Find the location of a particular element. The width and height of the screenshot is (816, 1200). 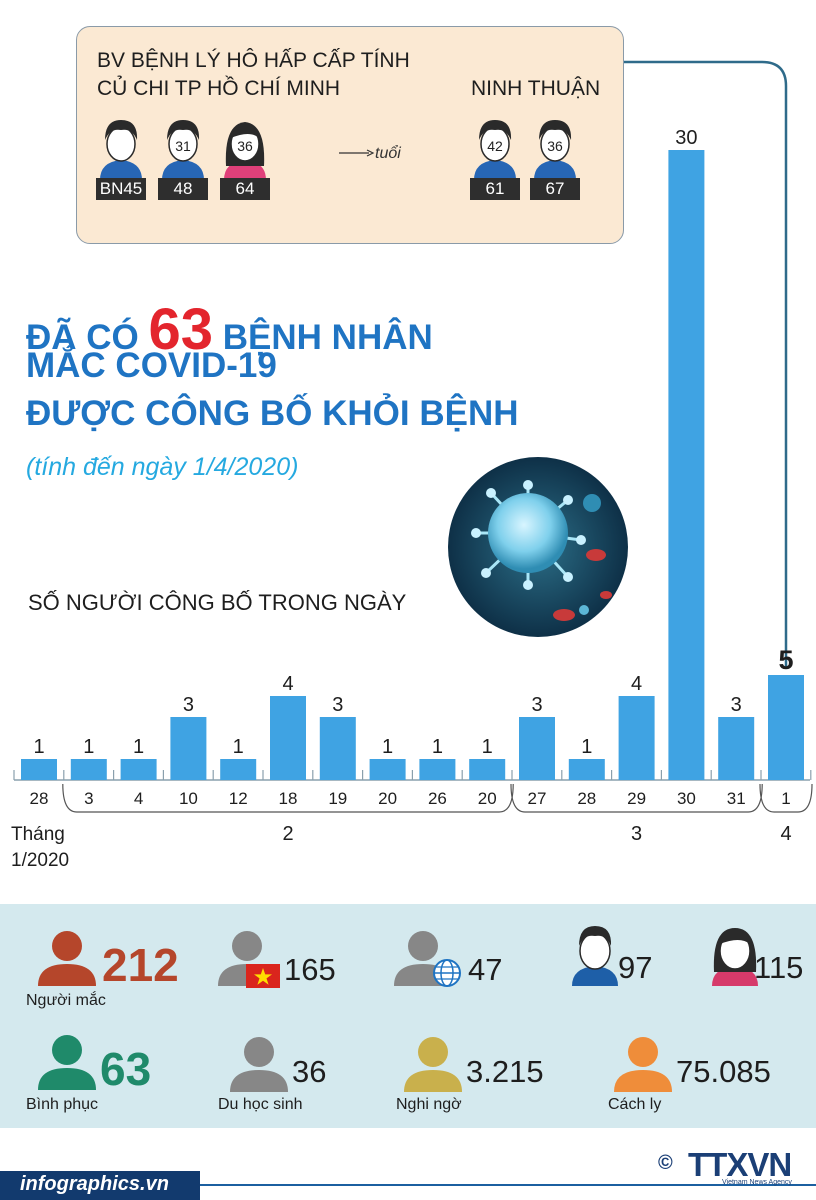

x-tick-label: 30 is located at coordinates (686, 798).